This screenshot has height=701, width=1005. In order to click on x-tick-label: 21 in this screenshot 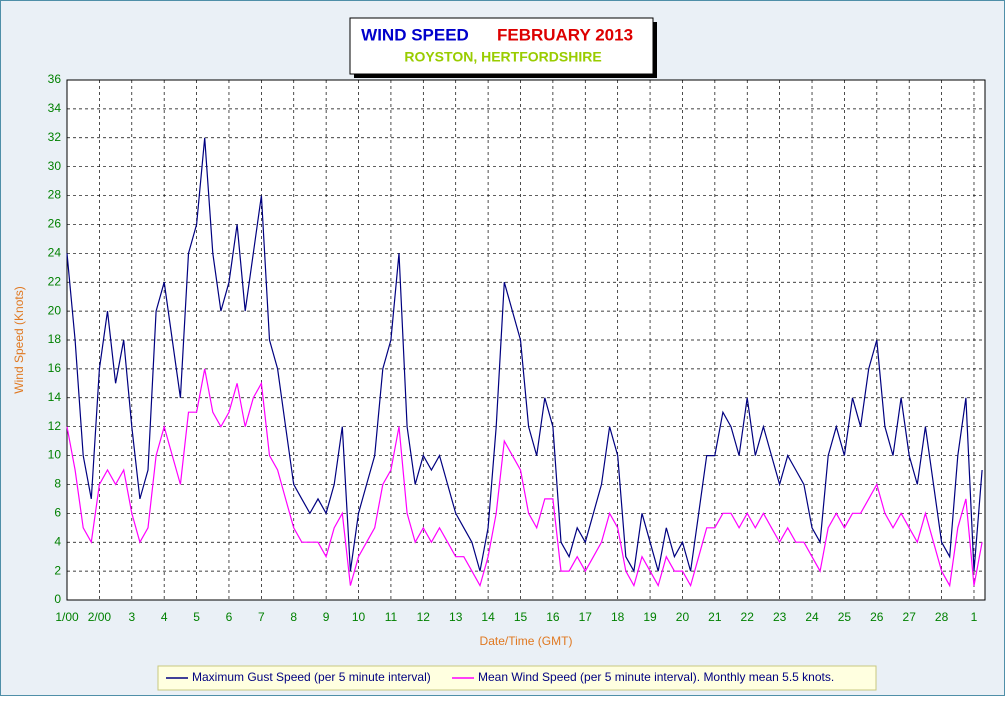, I will do `click(715, 617)`.